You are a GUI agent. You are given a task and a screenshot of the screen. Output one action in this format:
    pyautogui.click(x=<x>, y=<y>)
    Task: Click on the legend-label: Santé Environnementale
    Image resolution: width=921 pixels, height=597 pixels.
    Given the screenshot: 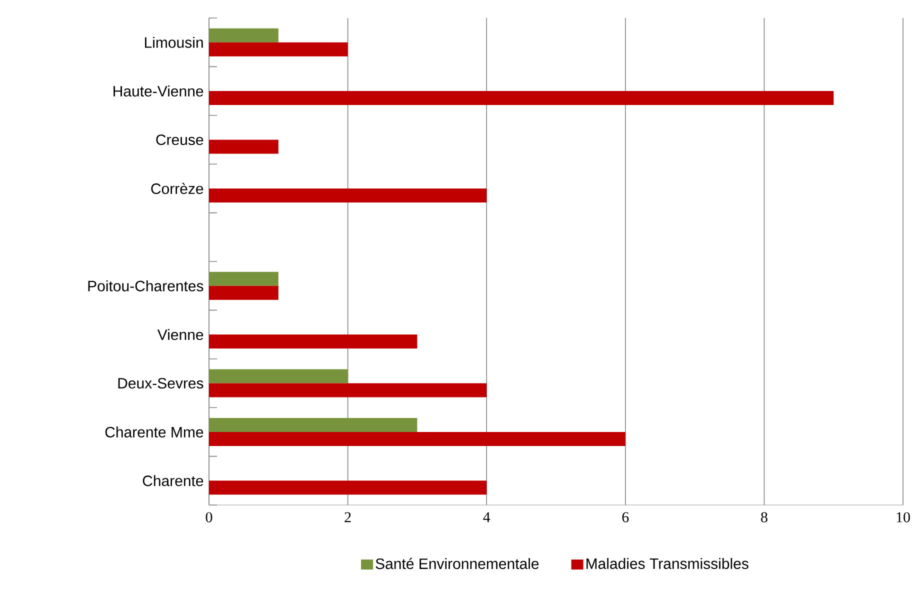 What is the action you would take?
    pyautogui.click(x=457, y=564)
    